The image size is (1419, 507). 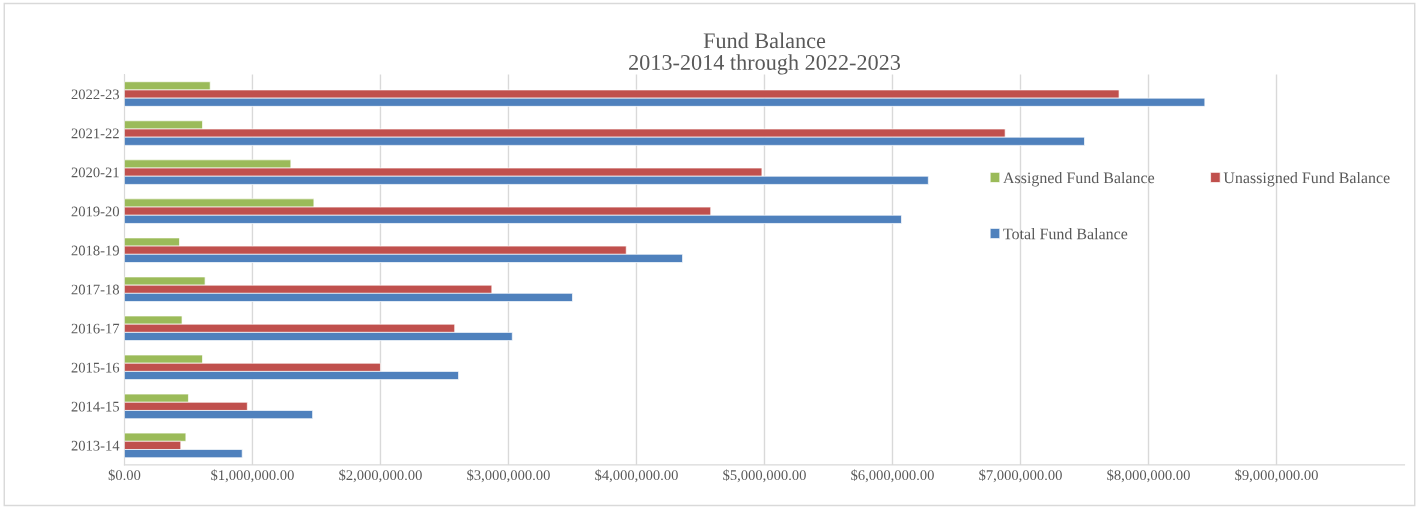 What do you see at coordinates (765, 53) in the screenshot?
I see `chart-title: Fund Balance 2013-2014 through 2022-2023` at bounding box center [765, 53].